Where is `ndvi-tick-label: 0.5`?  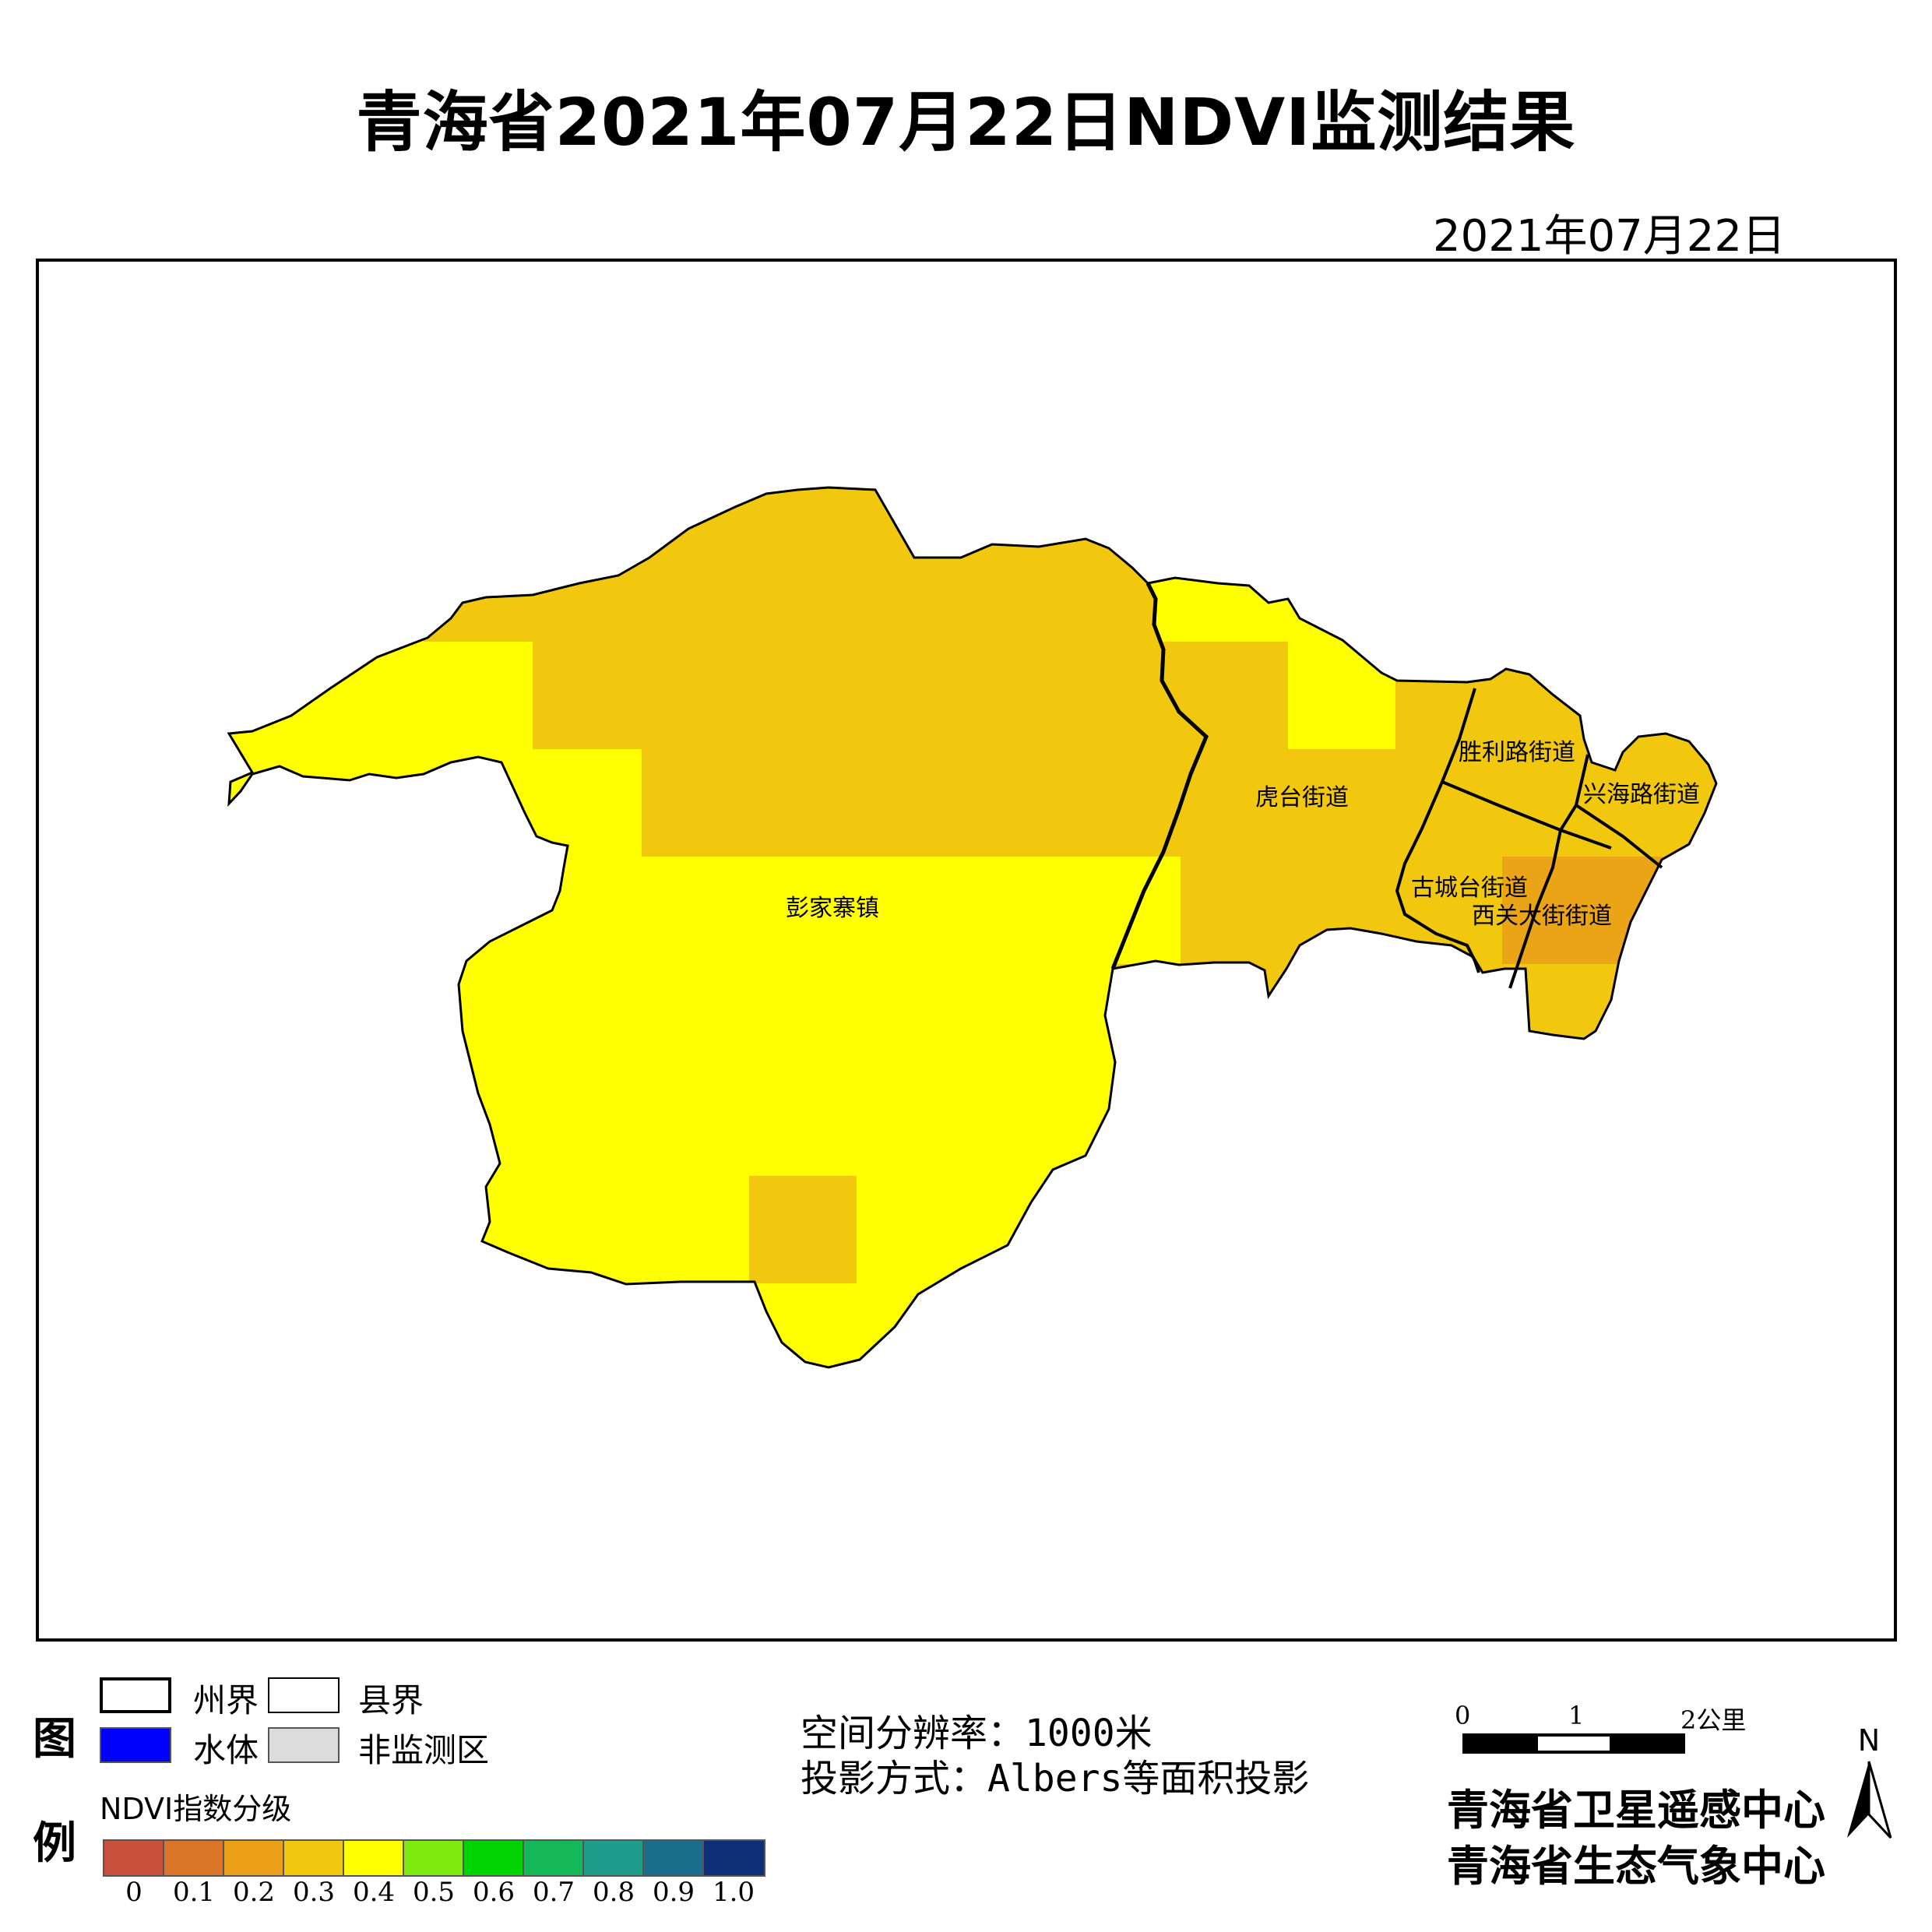 ndvi-tick-label: 0.5 is located at coordinates (434, 1892).